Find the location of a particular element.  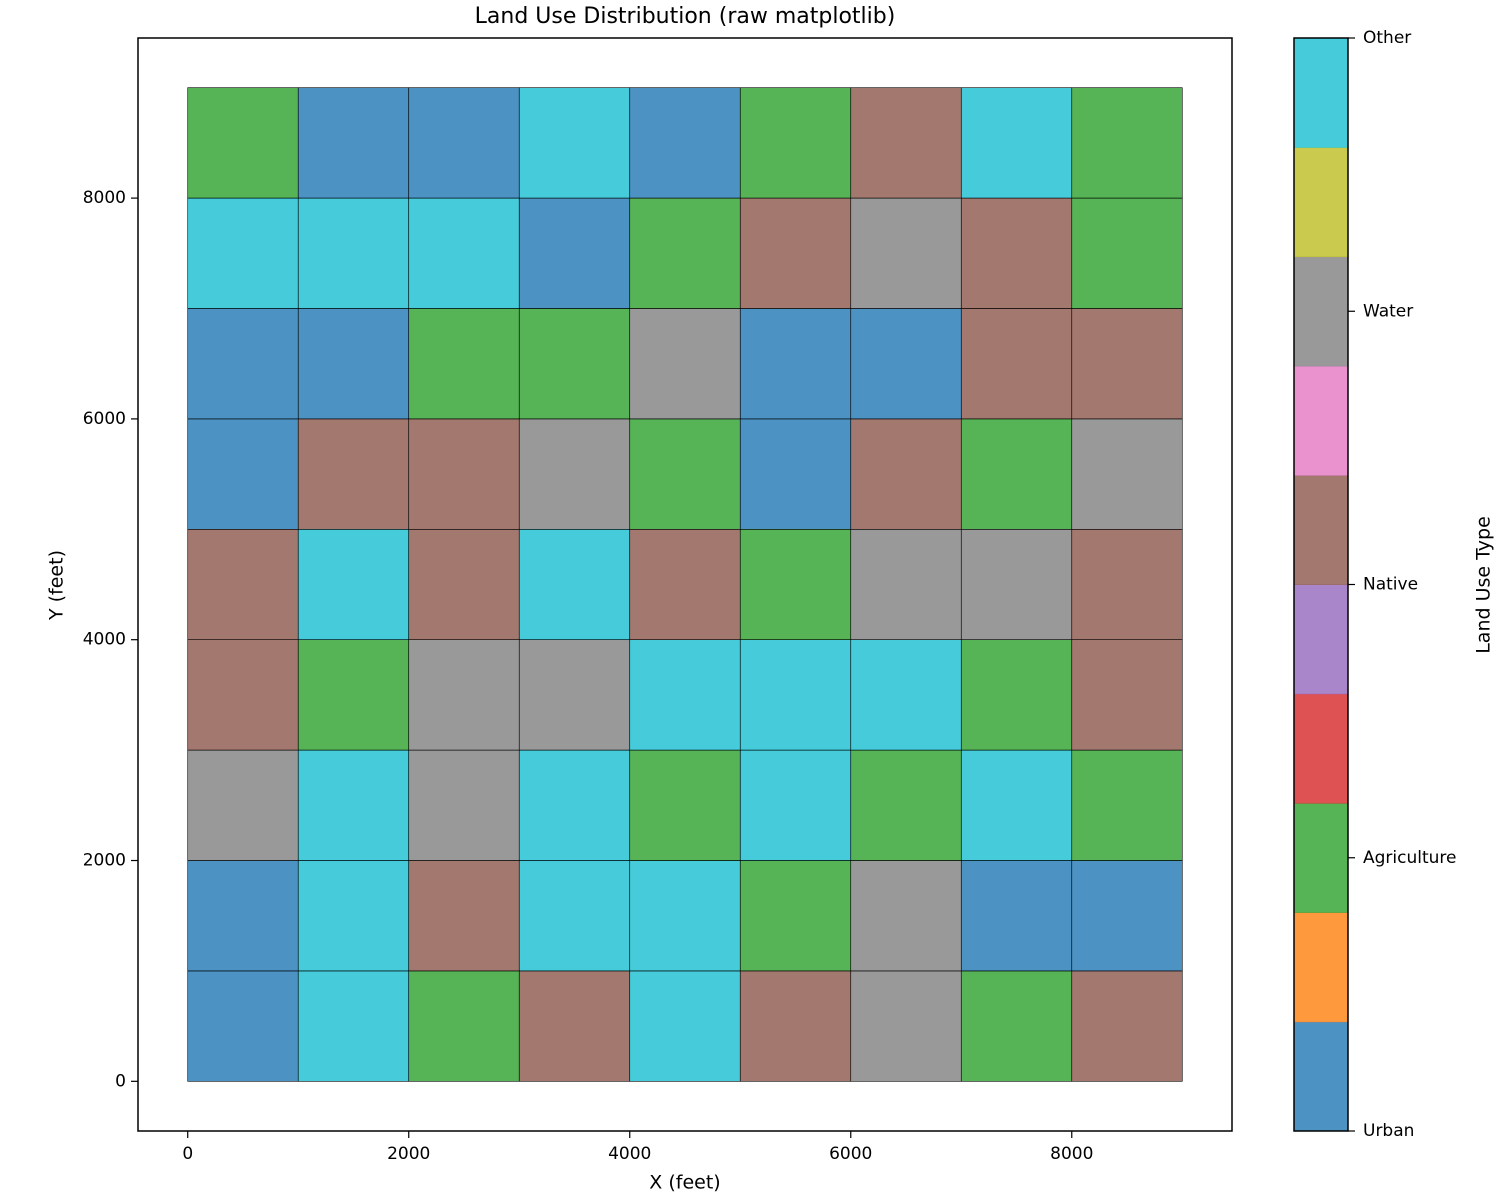

x-tick-label: 2000 is located at coordinates (408, 1154).